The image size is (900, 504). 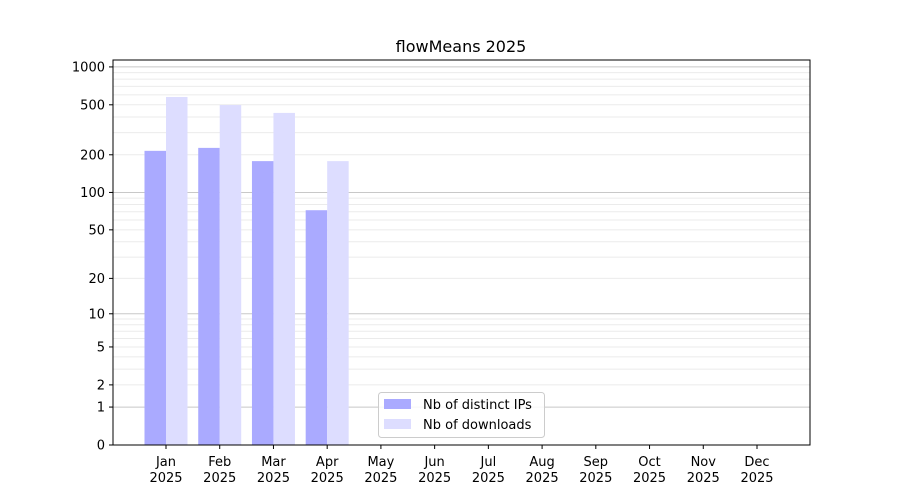 I want to click on y-tick-label: 50, so click(x=96, y=230).